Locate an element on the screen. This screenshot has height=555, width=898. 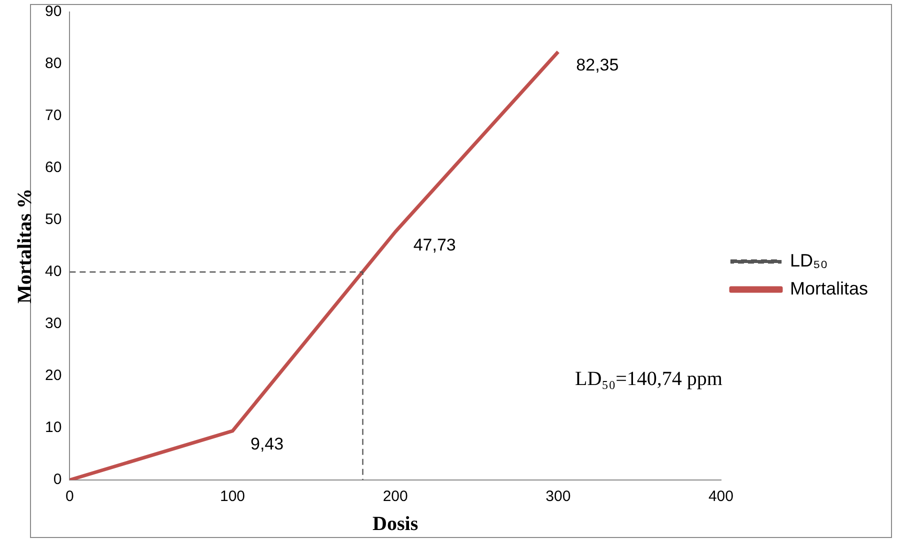
annotation: LD₅₀=140,74 ppm is located at coordinates (648, 379).